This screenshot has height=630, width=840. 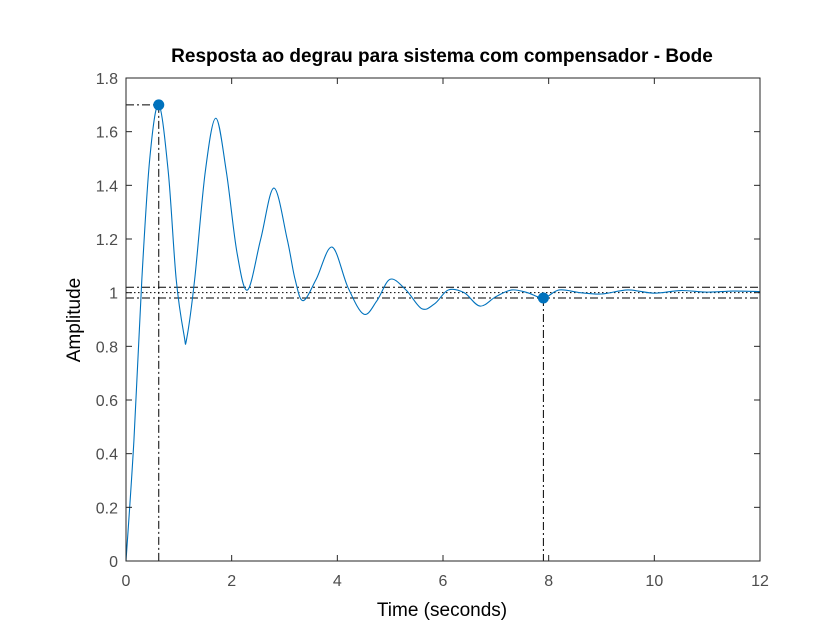 What do you see at coordinates (654, 581) in the screenshot?
I see `x-tick-label-5: 10` at bounding box center [654, 581].